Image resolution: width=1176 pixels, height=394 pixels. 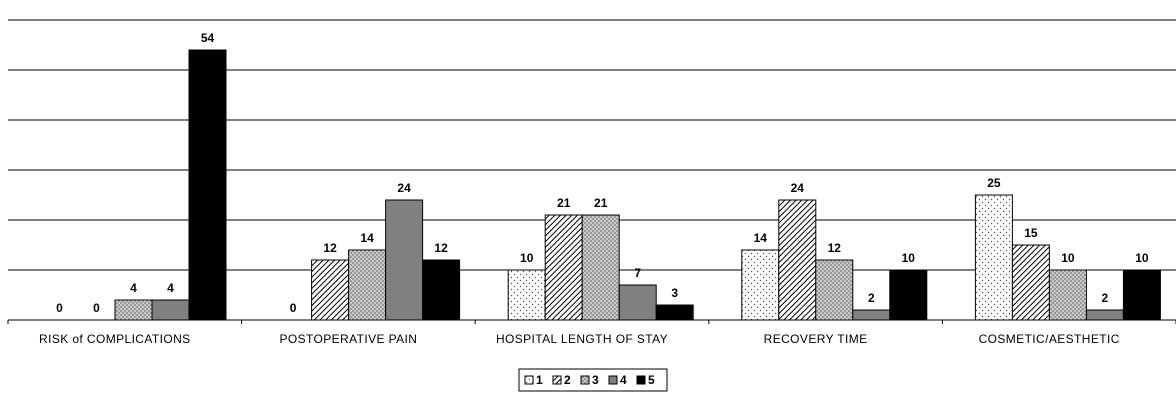 What do you see at coordinates (674, 293) in the screenshot?
I see `bar-value-label: 3` at bounding box center [674, 293].